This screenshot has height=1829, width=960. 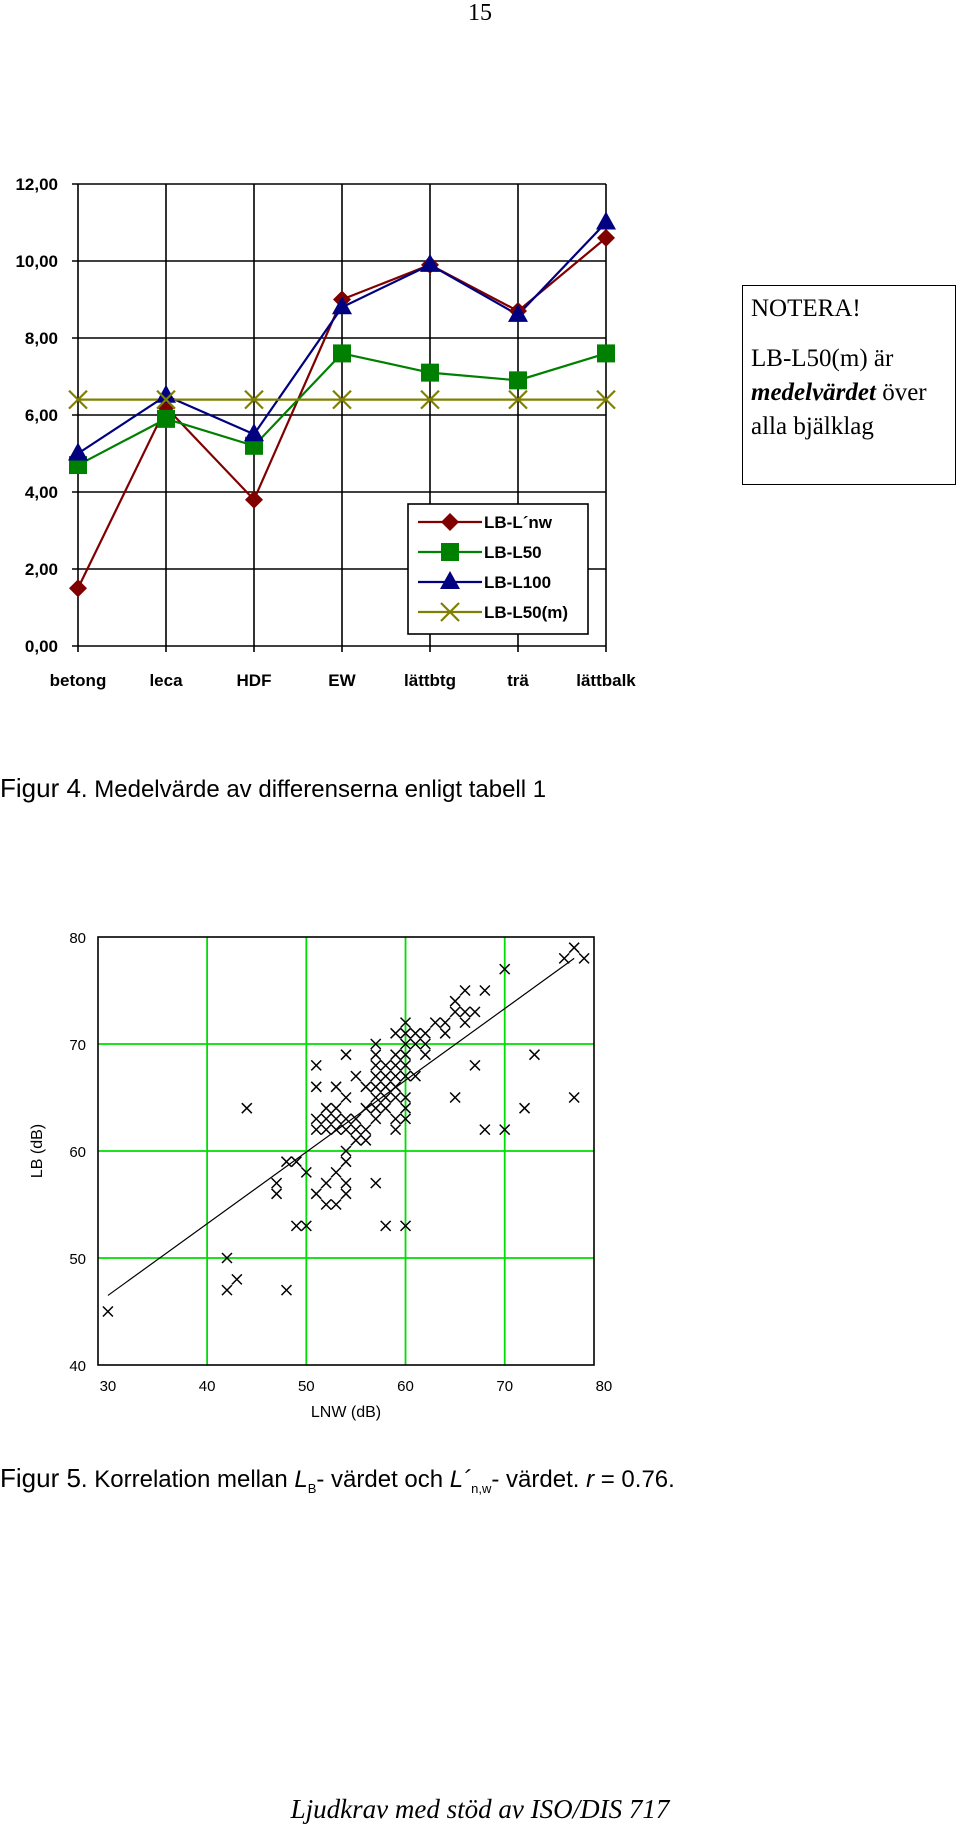 What do you see at coordinates (481, 1488) in the screenshot?
I see `ln-subscript: n,w` at bounding box center [481, 1488].